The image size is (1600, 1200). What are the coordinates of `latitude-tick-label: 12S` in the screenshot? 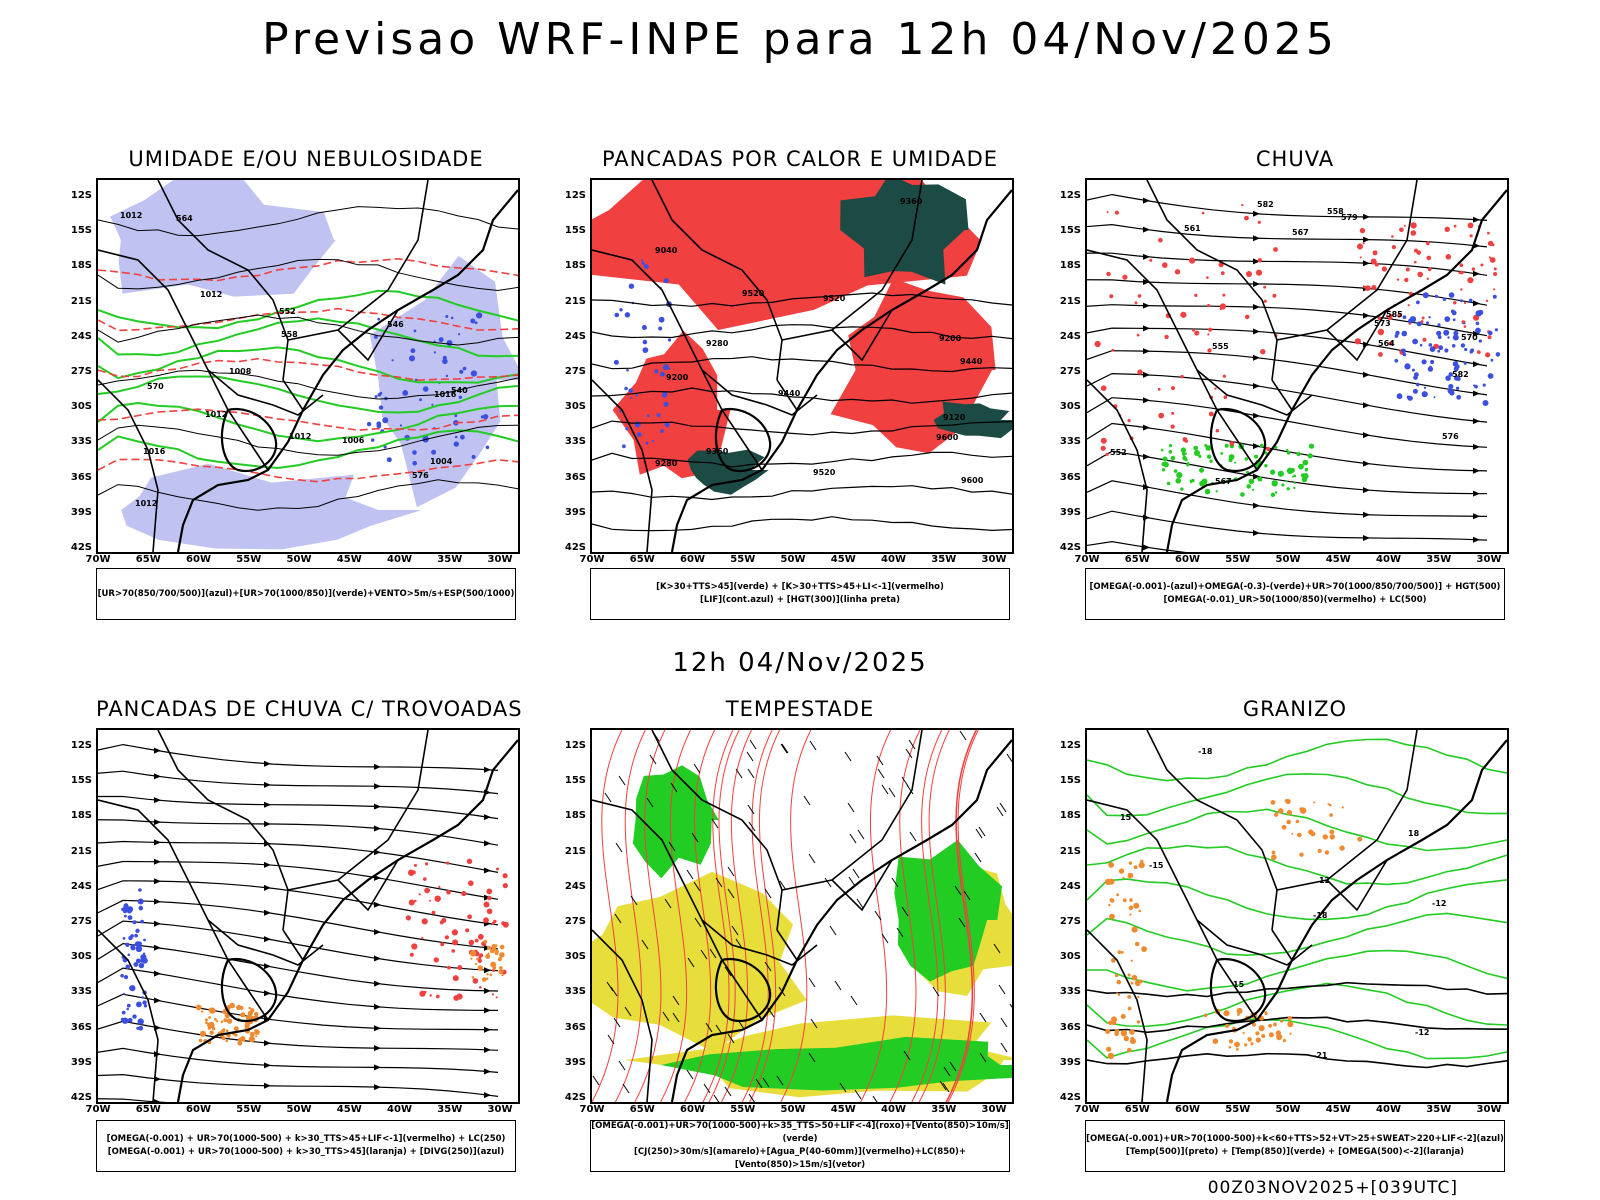 It's located at (81, 745).